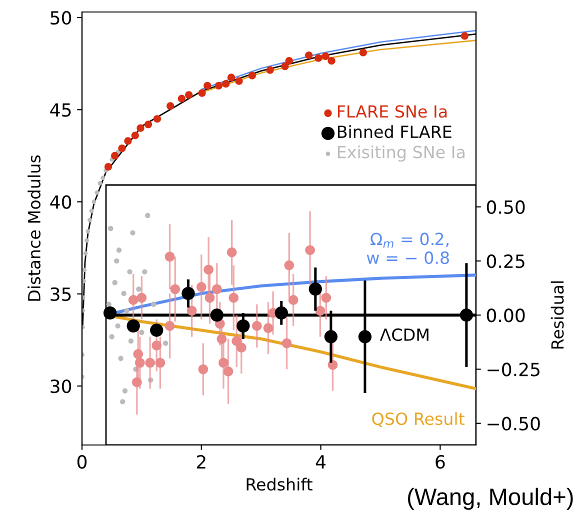  Describe the element at coordinates (404, 334) in the screenshot. I see `series-label: ΛCDM` at that location.